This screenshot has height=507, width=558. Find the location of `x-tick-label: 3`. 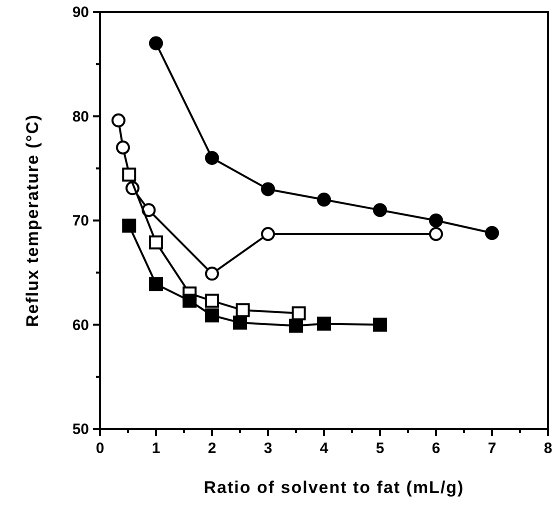

x-tick-label: 3 is located at coordinates (268, 448).